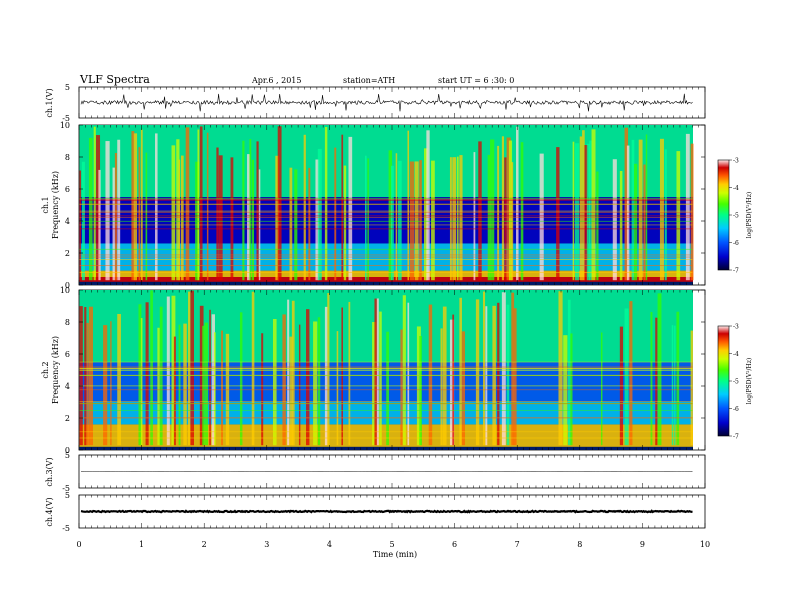  I want to click on freq-tick-label: 8, so click(67, 322).